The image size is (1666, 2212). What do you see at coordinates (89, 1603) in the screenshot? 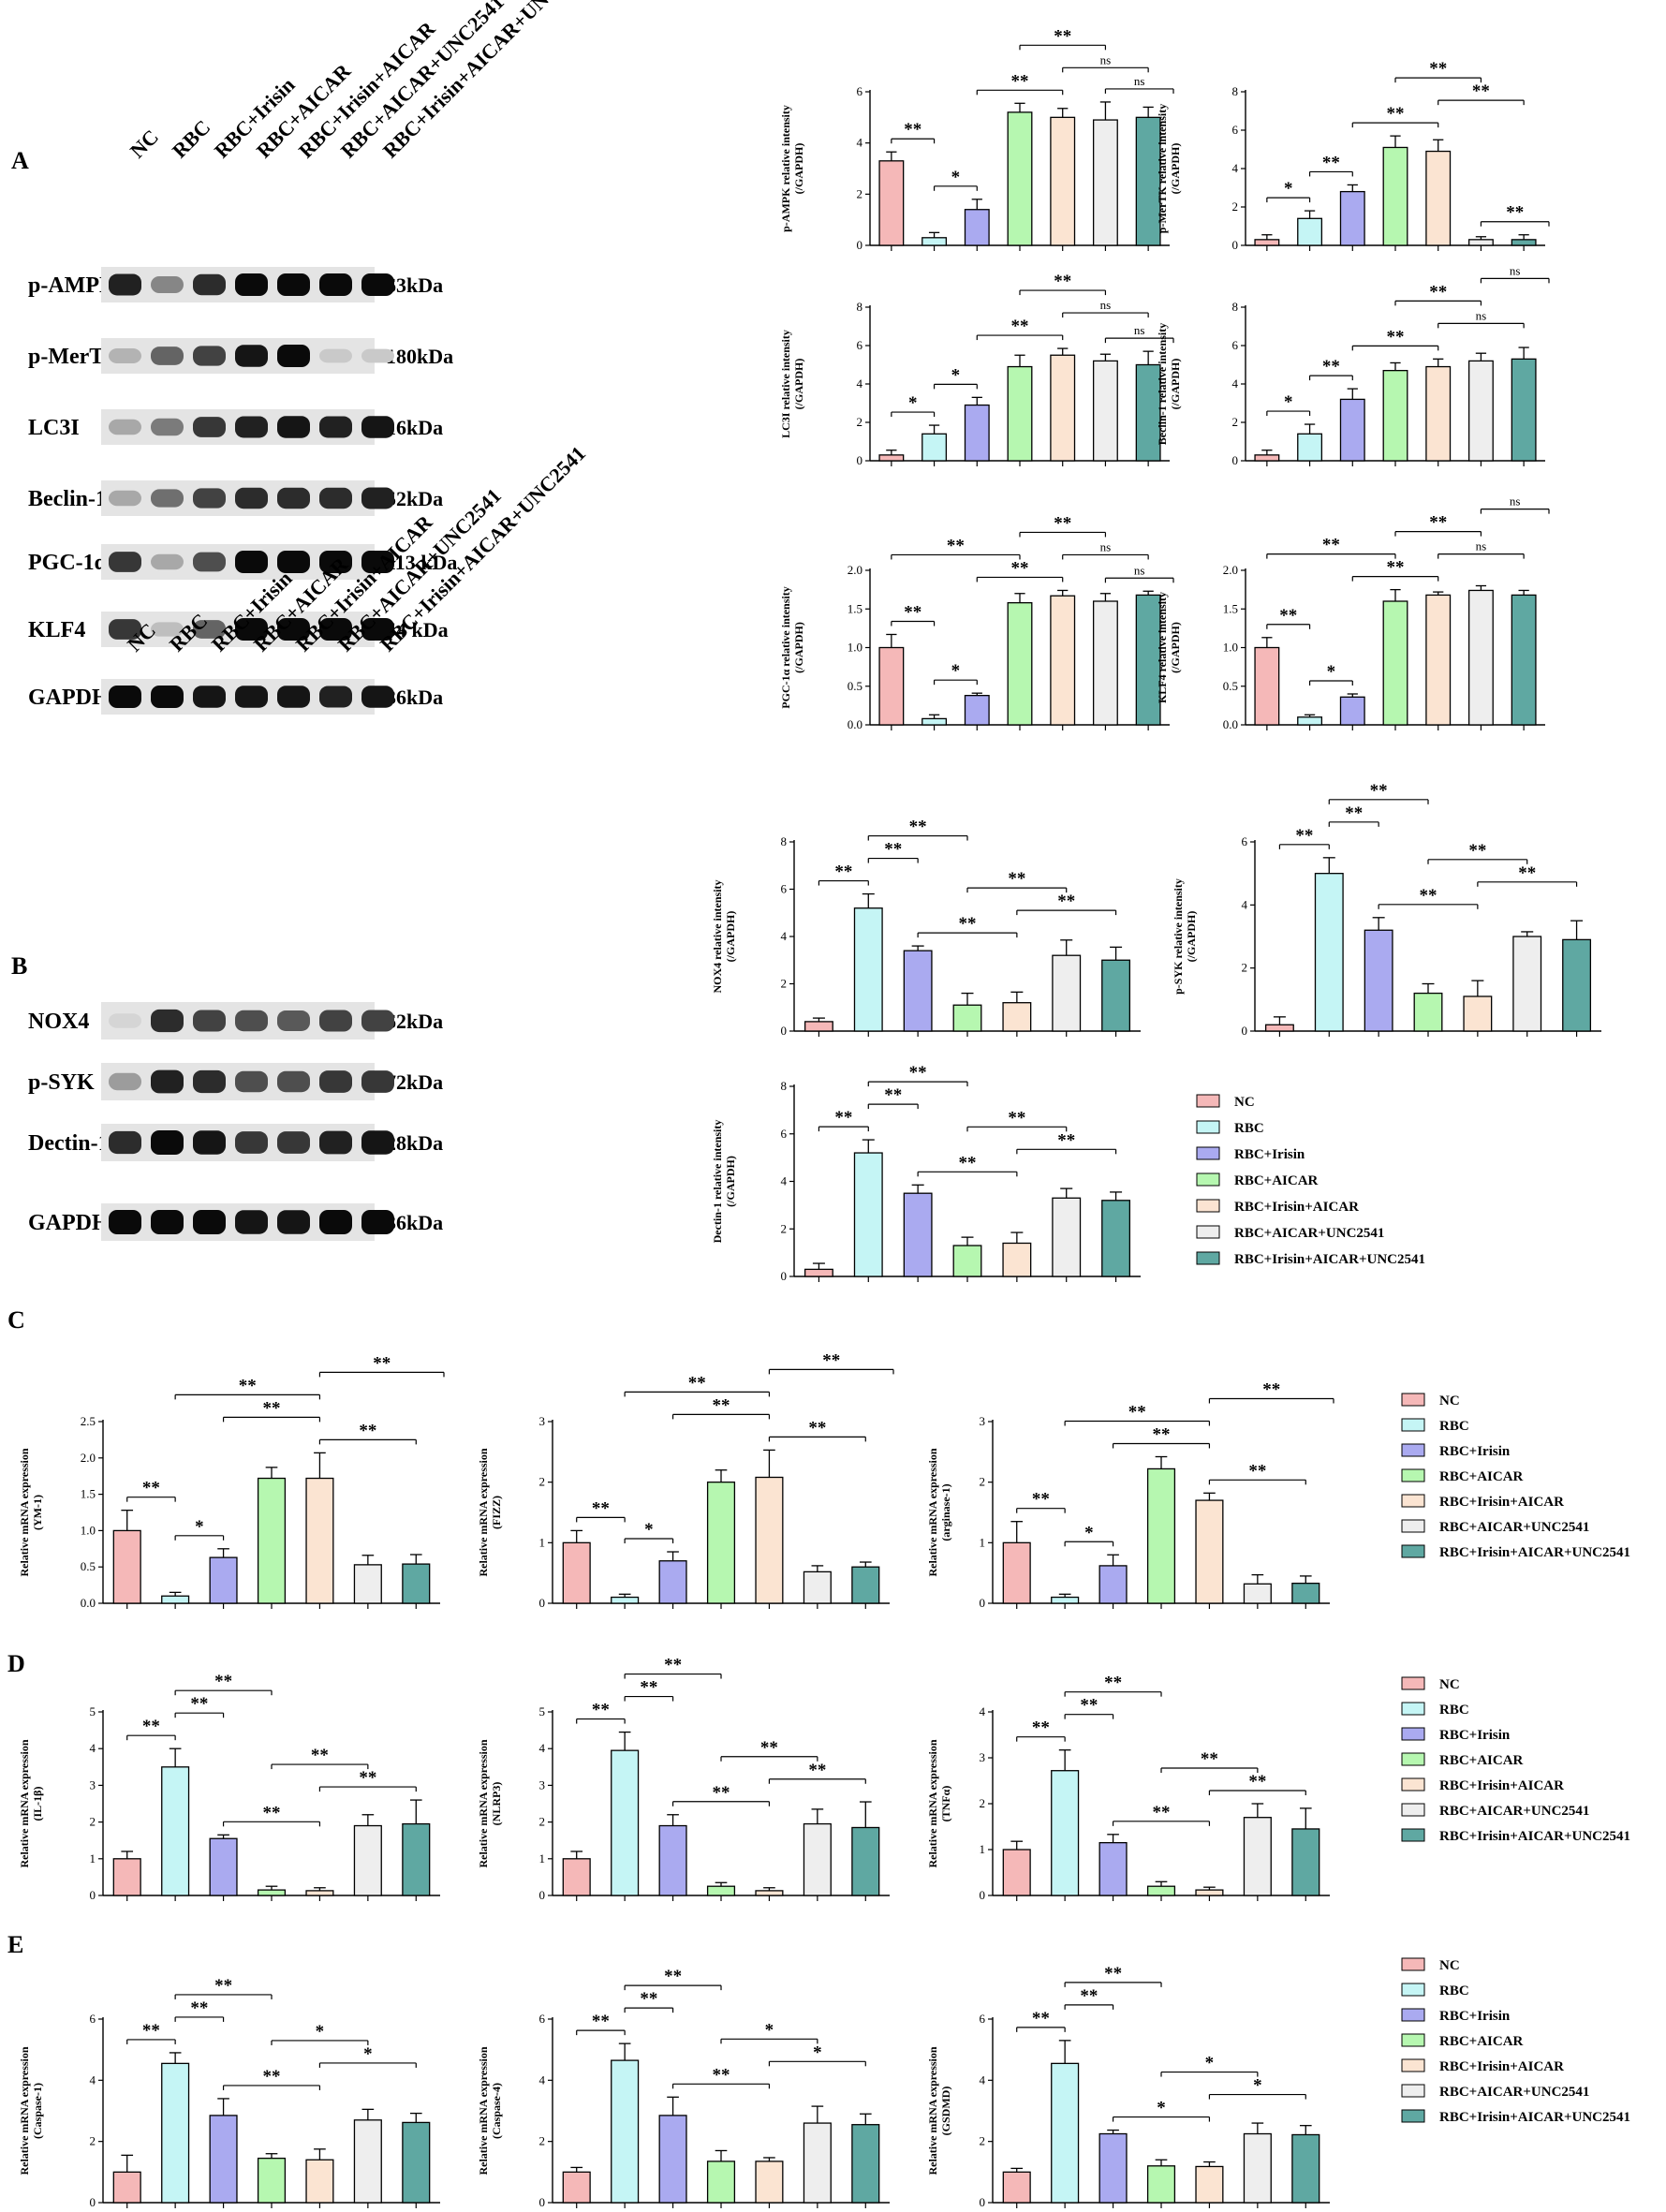
I see `y-tick-label: 0.0` at bounding box center [89, 1603].